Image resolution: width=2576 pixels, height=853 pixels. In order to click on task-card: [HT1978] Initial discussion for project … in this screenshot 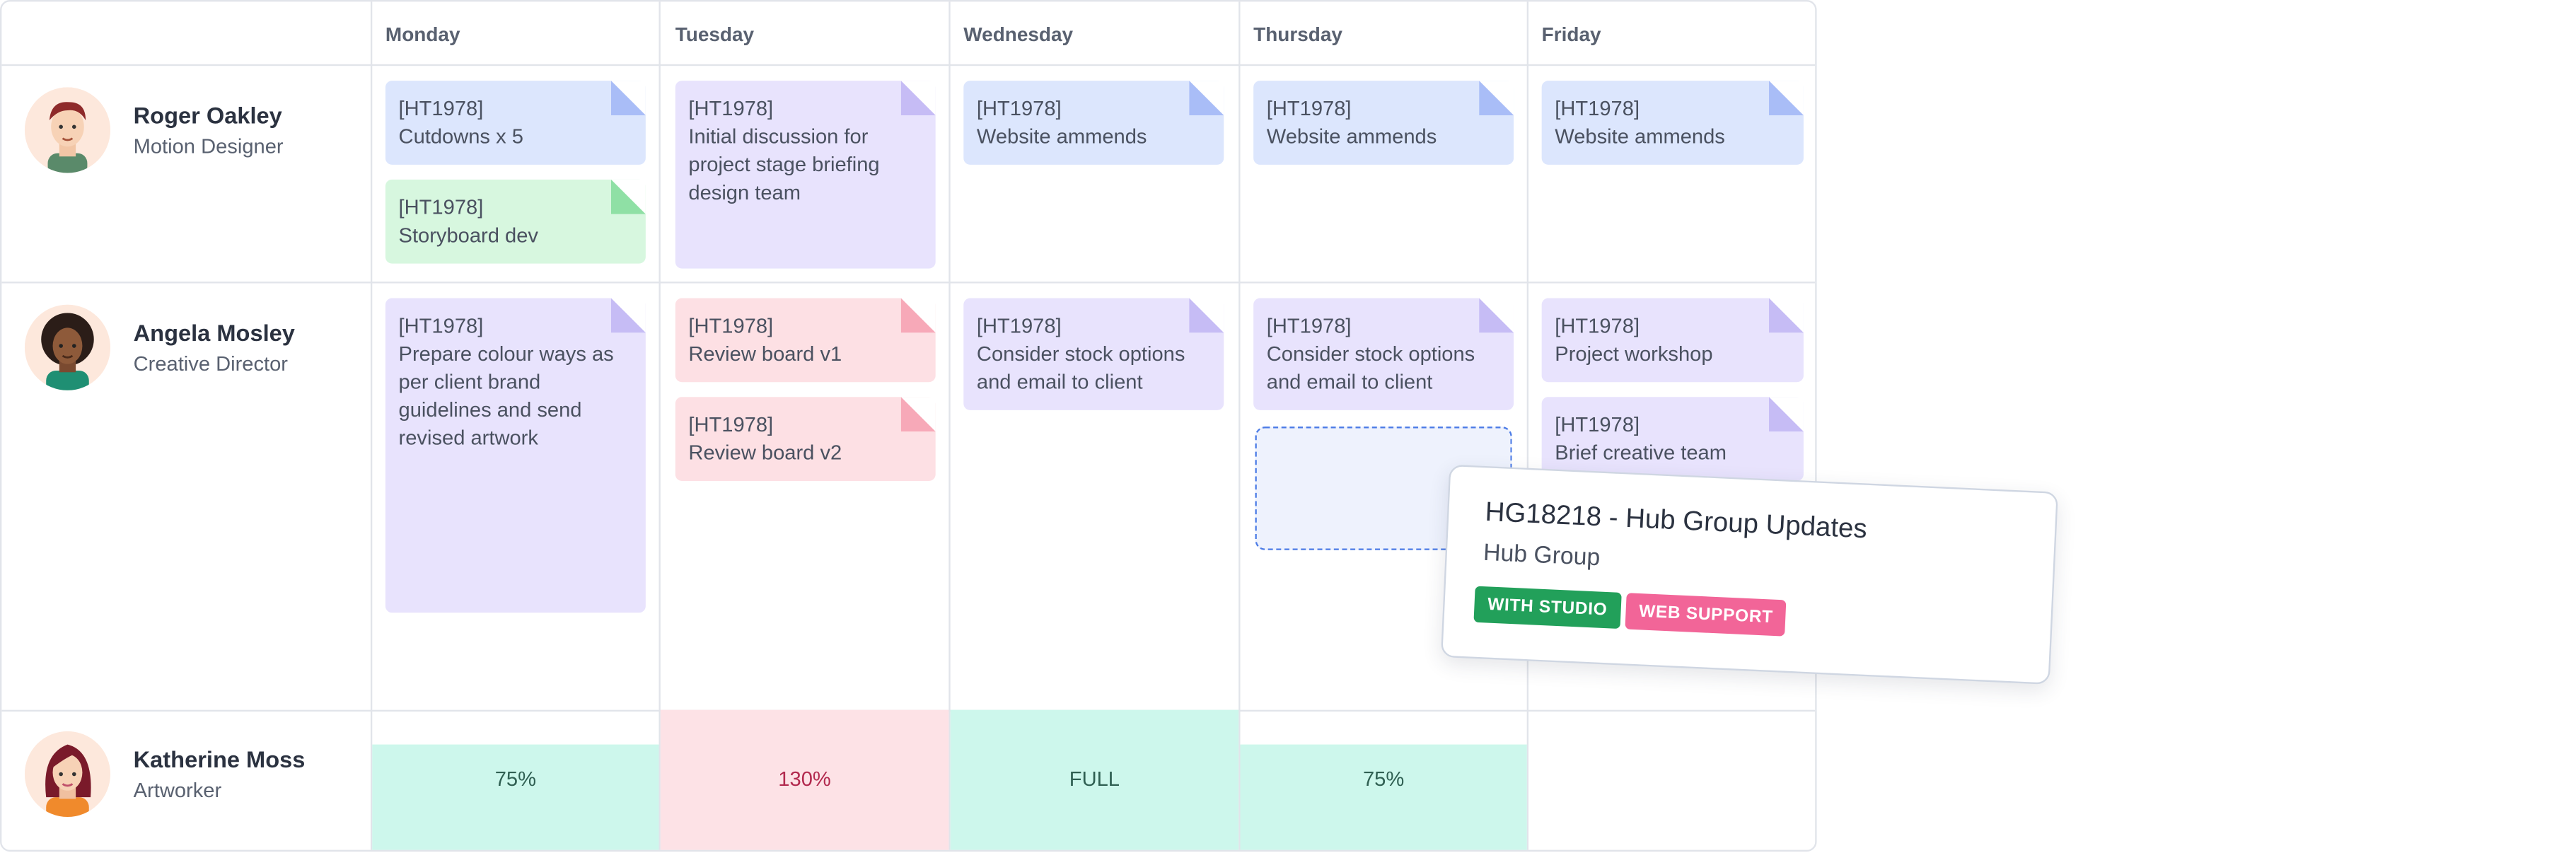, I will do `click(805, 175)`.